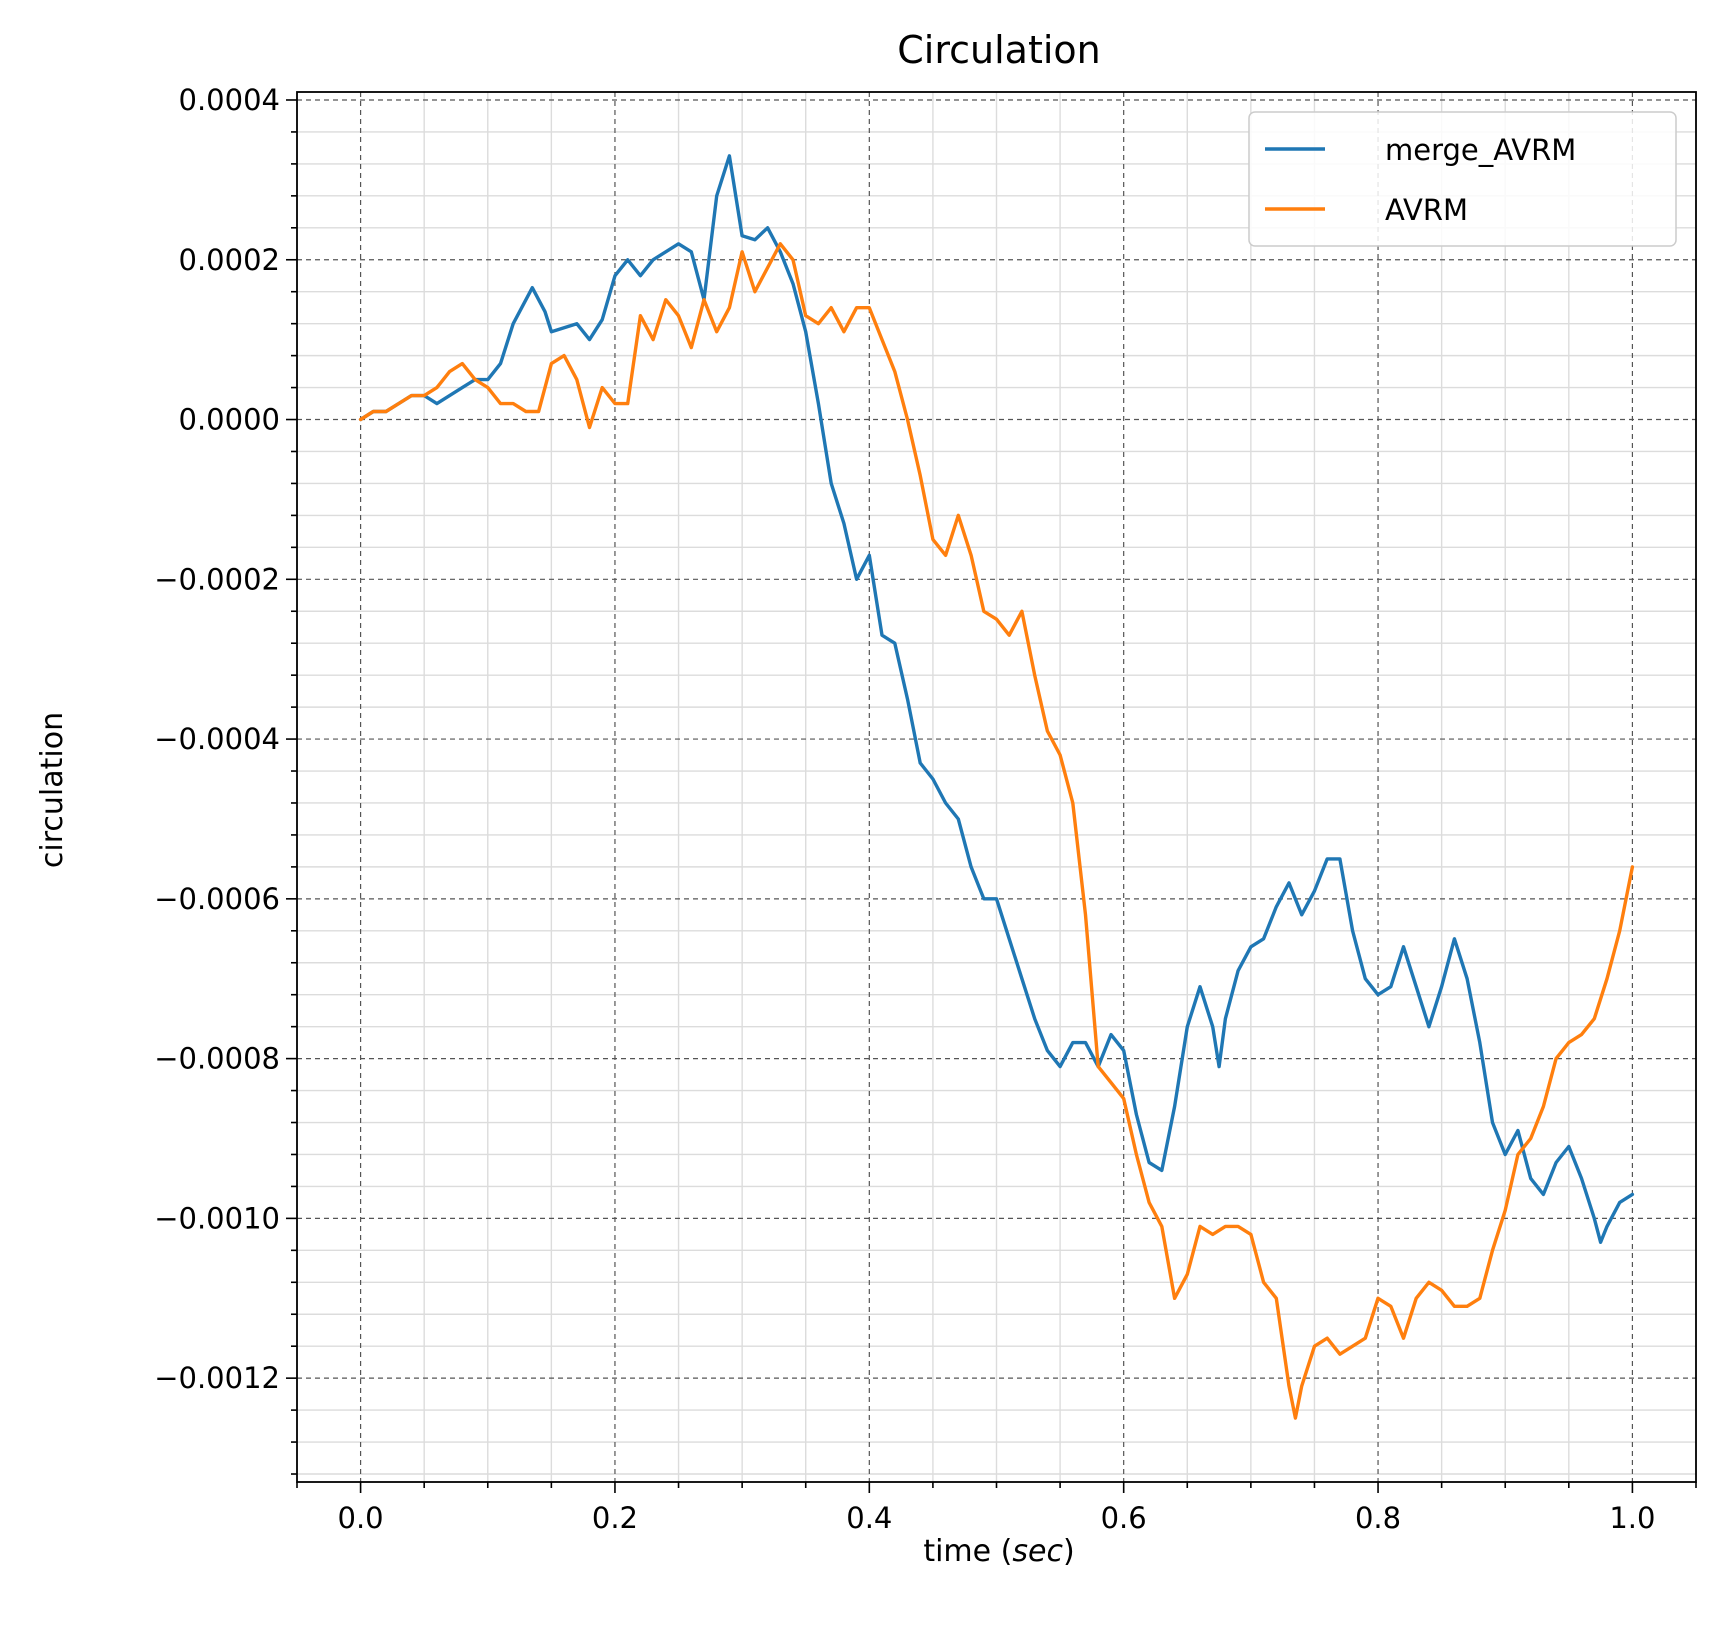  What do you see at coordinates (217, 899) in the screenshot?
I see `y-tick-label: −0.0006` at bounding box center [217, 899].